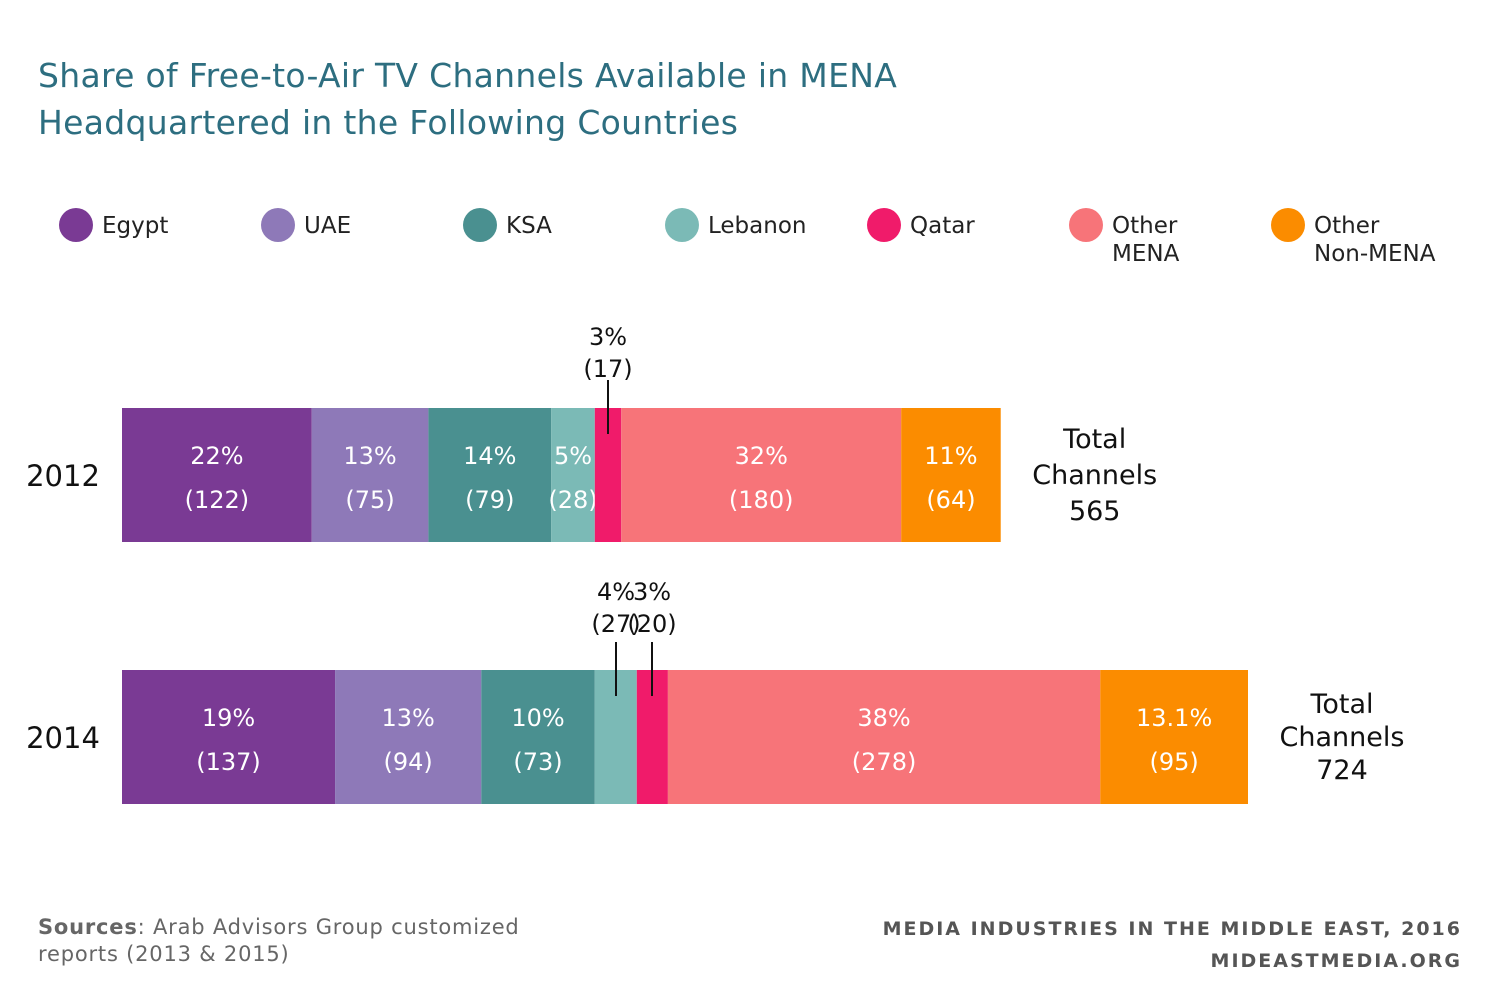 The image size is (1500, 1000). Describe the element at coordinates (278, 225) in the screenshot. I see `legend-swatch-uae` at that location.